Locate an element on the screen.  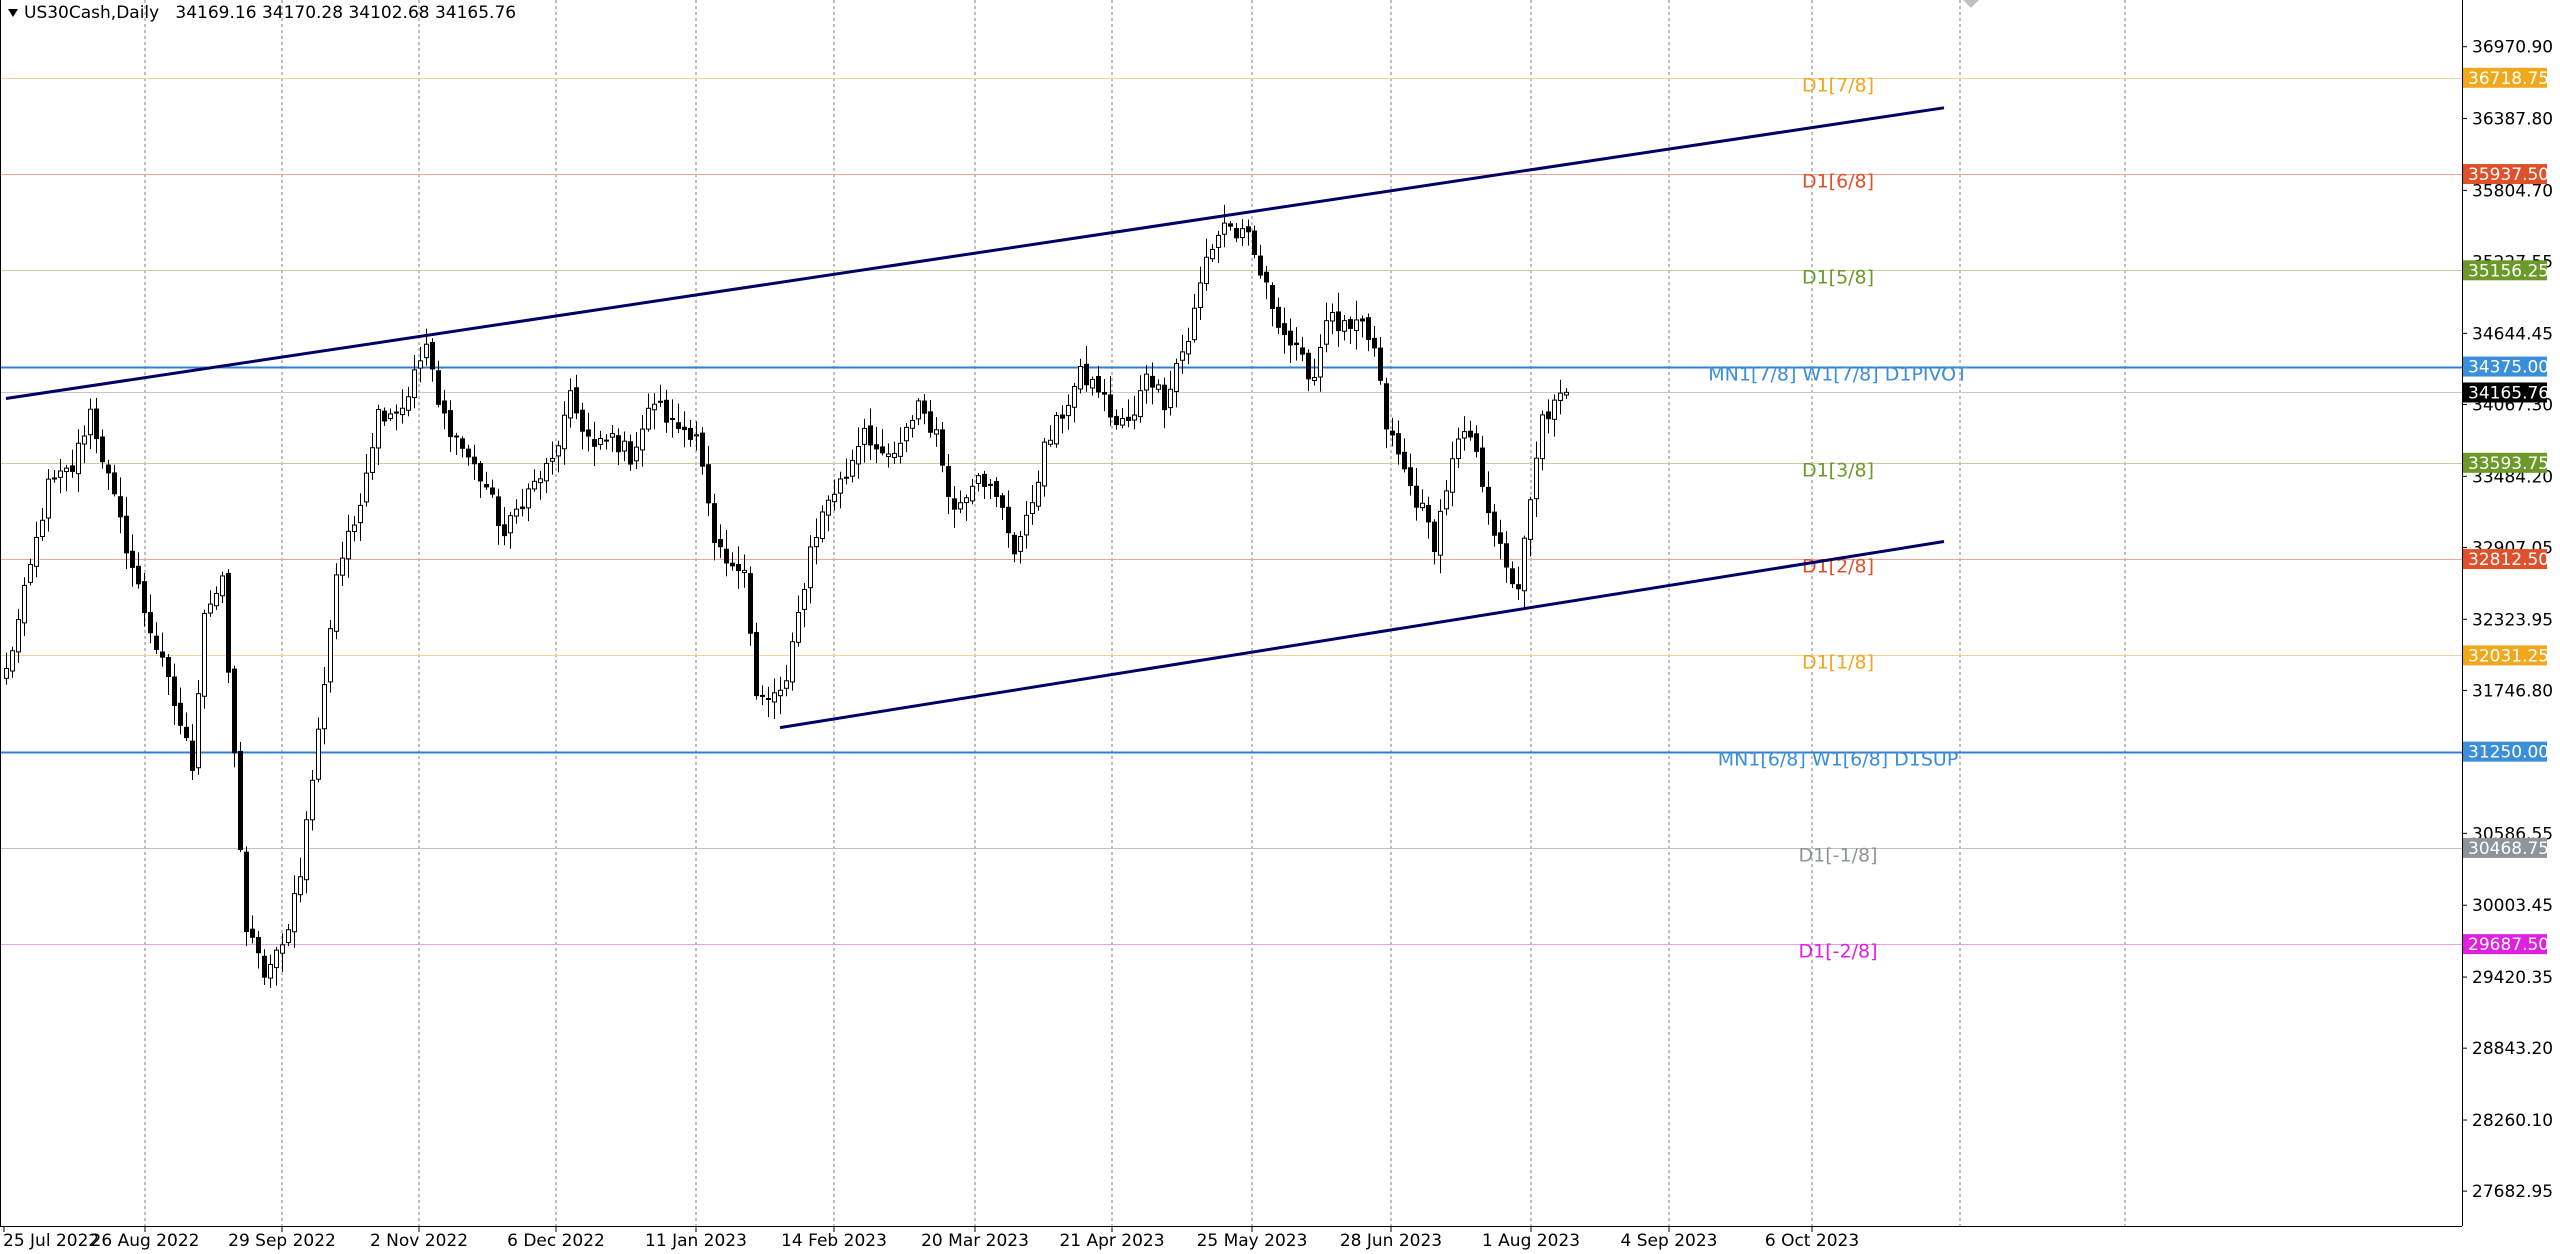
level-price-tag-label: 32812.50 is located at coordinates (2508, 560).